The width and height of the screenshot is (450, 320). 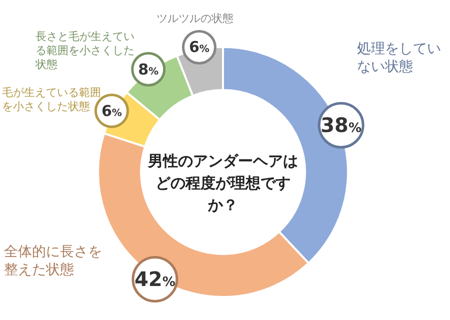 I want to click on text: 男性のアンダーヘアはどの程度が理想ですか？, so click(x=222, y=183).